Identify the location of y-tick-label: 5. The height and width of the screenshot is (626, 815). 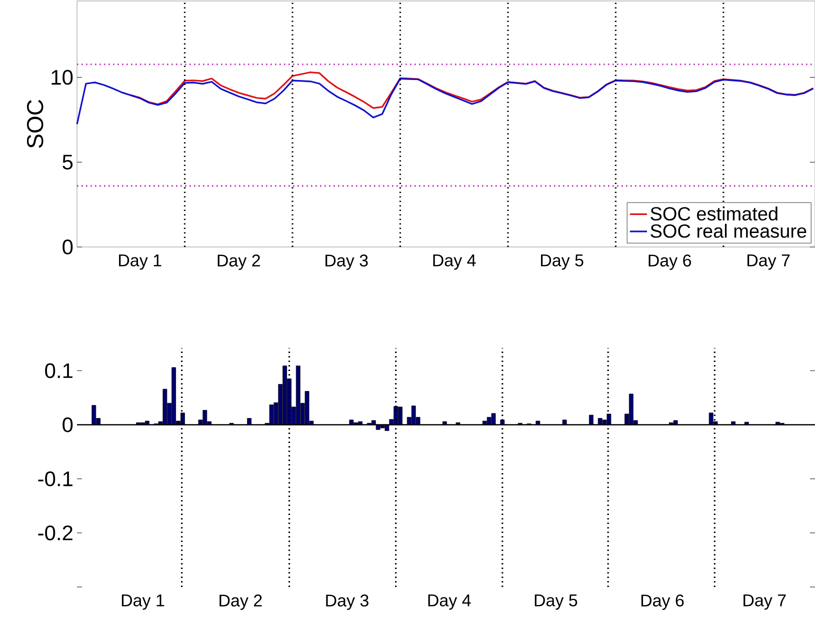
(67, 162).